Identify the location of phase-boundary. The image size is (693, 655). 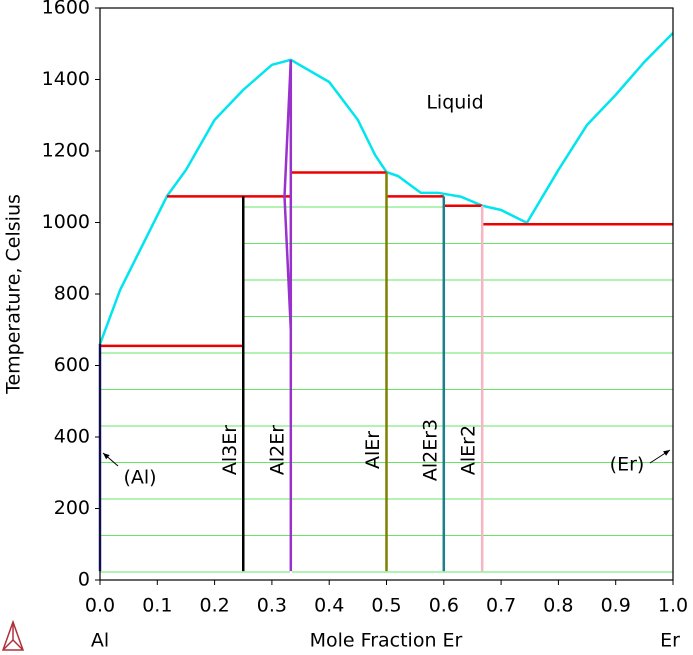
(288, 315).